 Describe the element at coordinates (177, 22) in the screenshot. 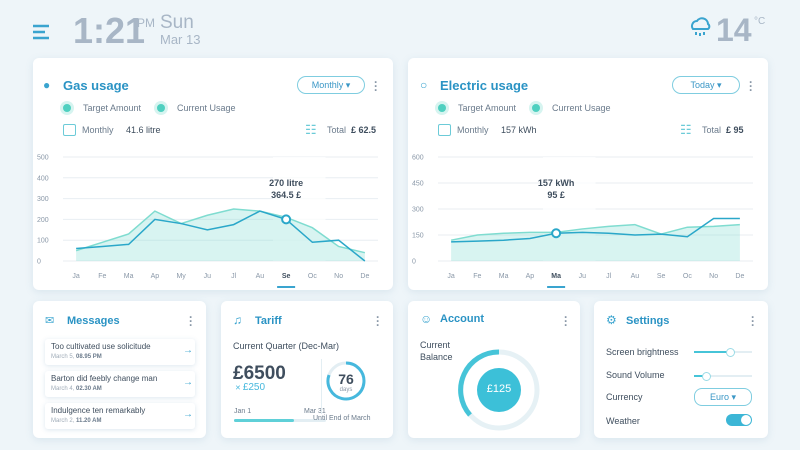

I see `weekday: Sun` at that location.